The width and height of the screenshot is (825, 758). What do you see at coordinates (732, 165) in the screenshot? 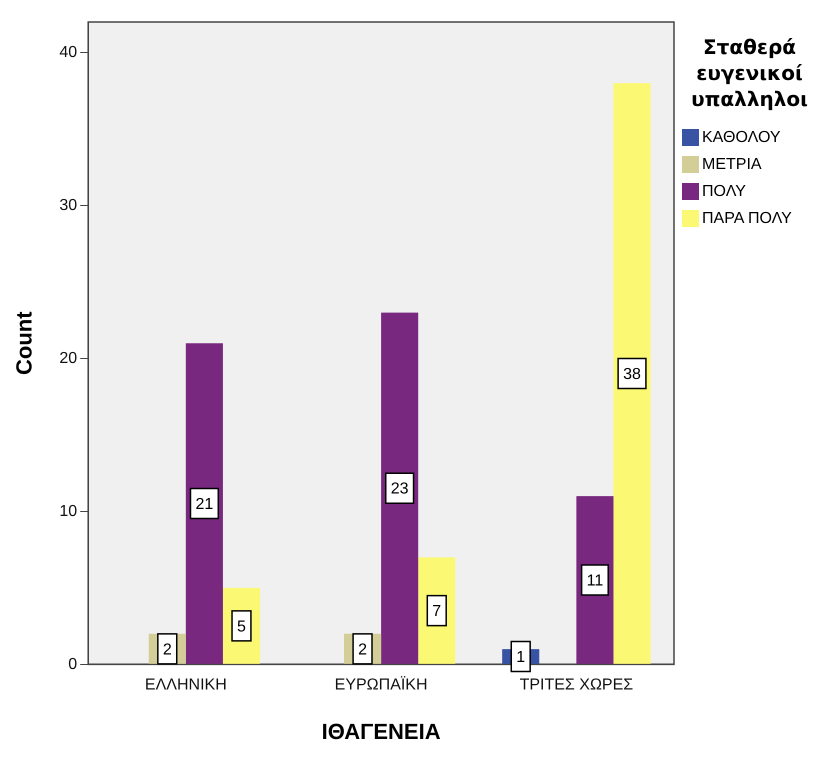
I see `legend-label: ΜΕΤΡΙΑ` at bounding box center [732, 165].